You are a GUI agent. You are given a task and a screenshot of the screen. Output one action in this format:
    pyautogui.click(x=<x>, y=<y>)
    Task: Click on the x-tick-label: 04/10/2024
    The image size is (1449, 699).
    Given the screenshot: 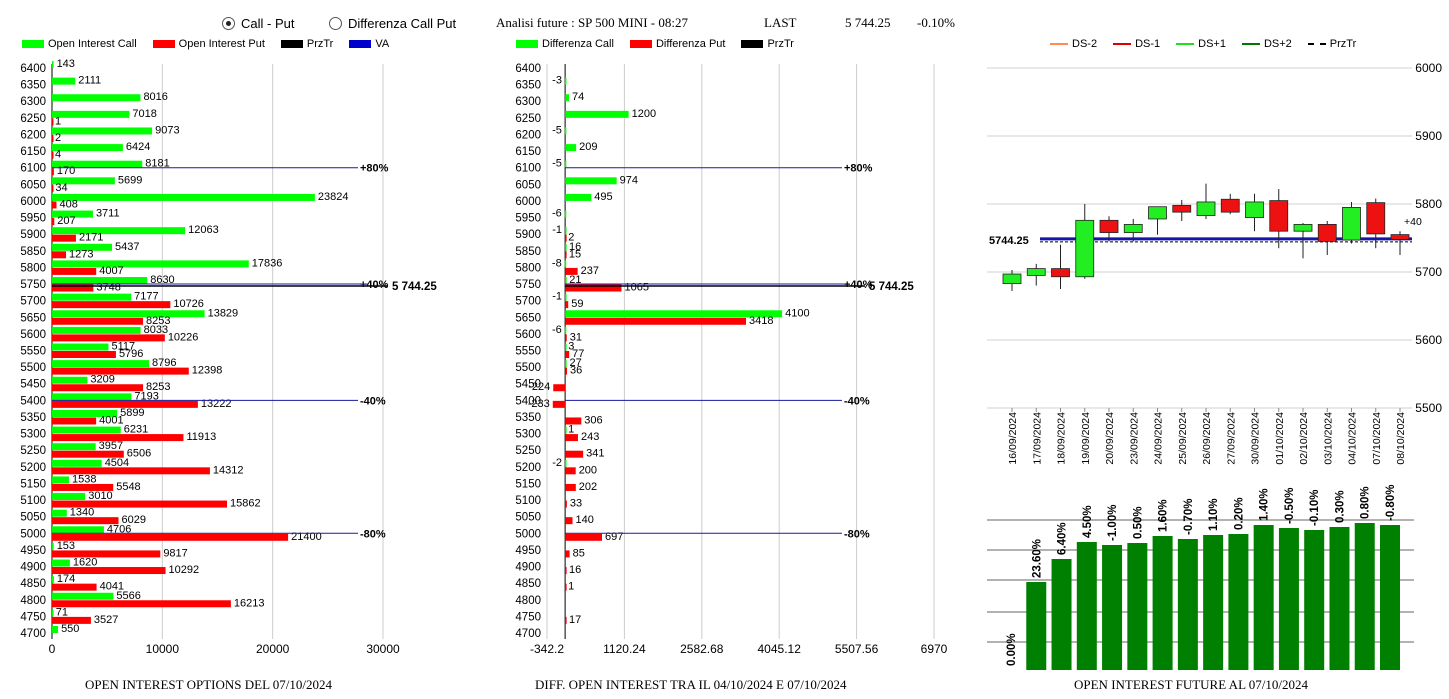 What is the action you would take?
    pyautogui.click(x=1353, y=438)
    